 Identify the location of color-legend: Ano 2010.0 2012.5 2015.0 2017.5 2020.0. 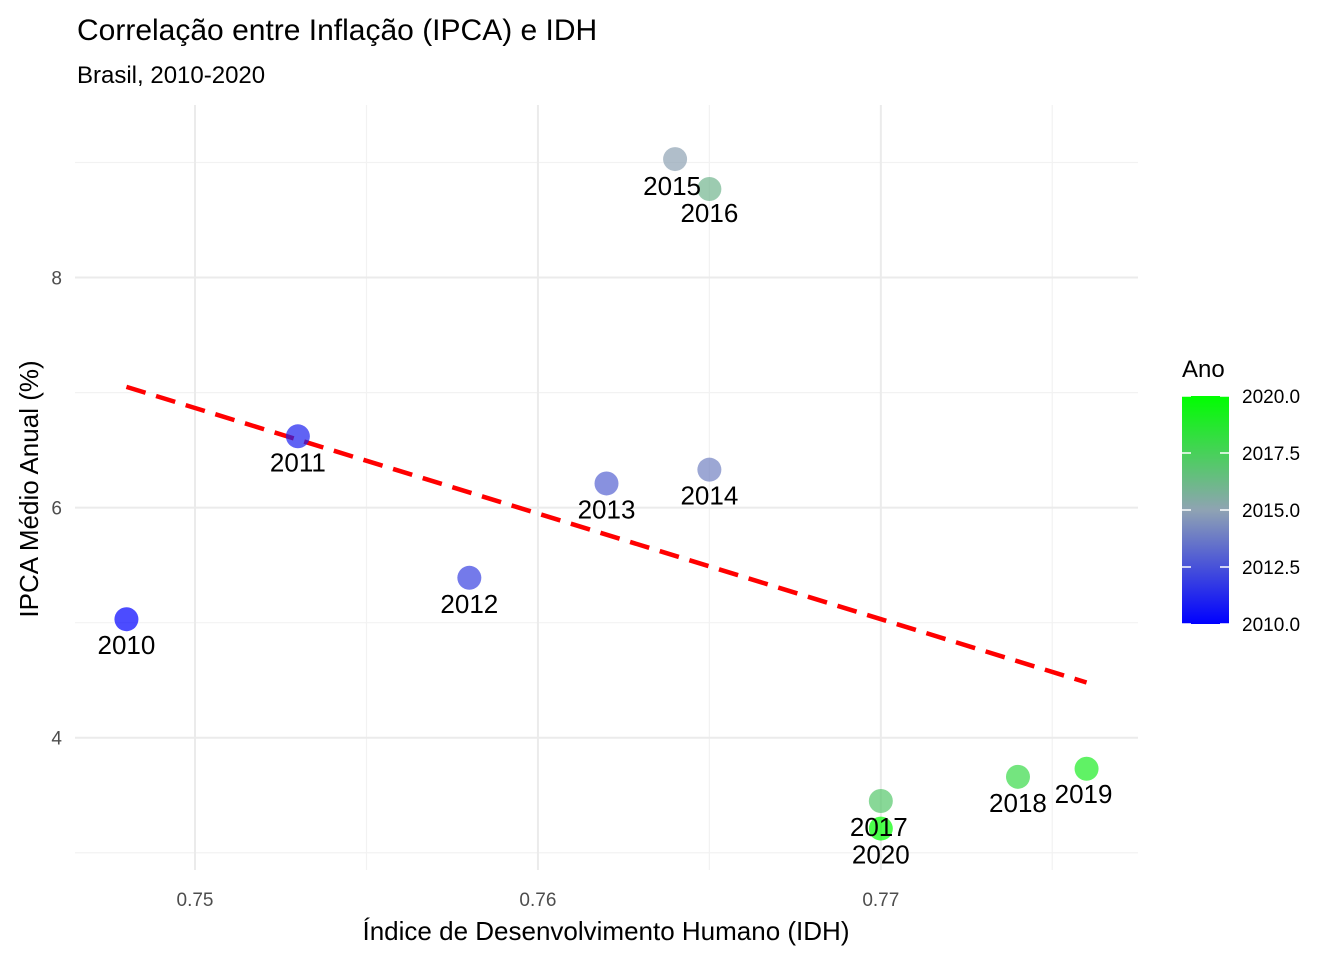
(1241, 496).